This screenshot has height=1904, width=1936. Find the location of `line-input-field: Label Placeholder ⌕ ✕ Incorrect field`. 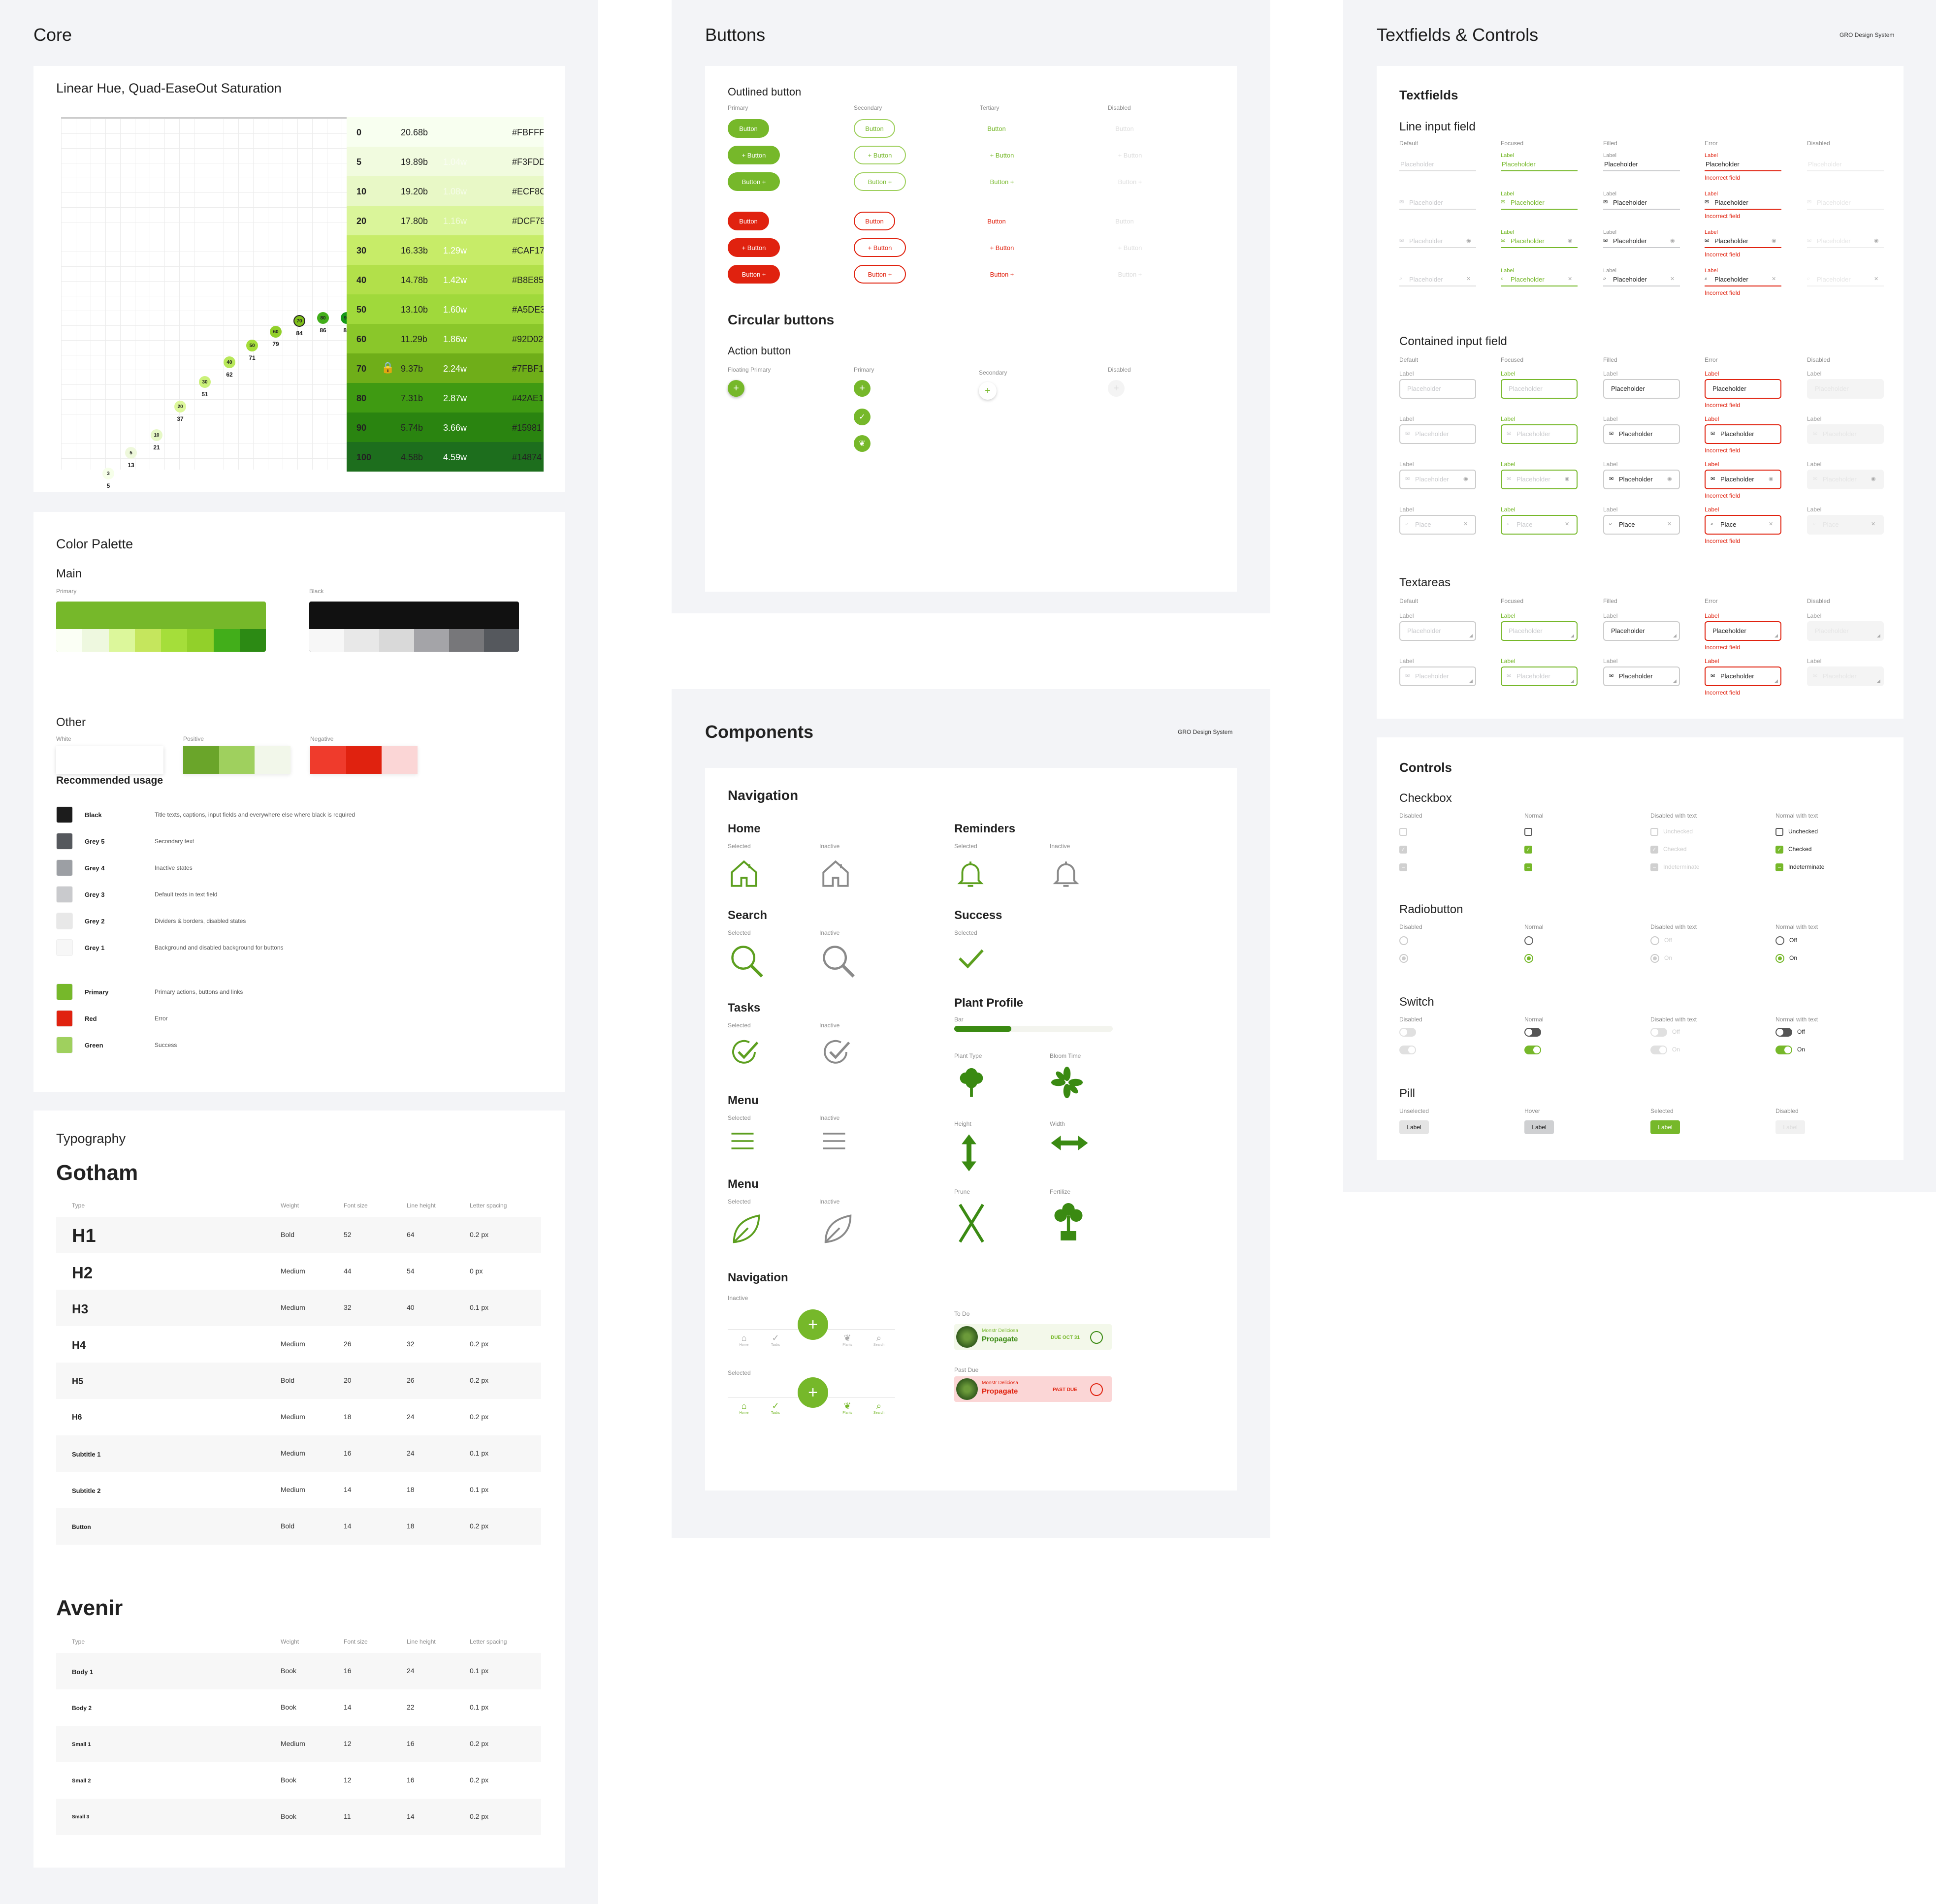

line-input-field: Label Placeholder ⌕ ✕ Incorrect field is located at coordinates (1743, 282).